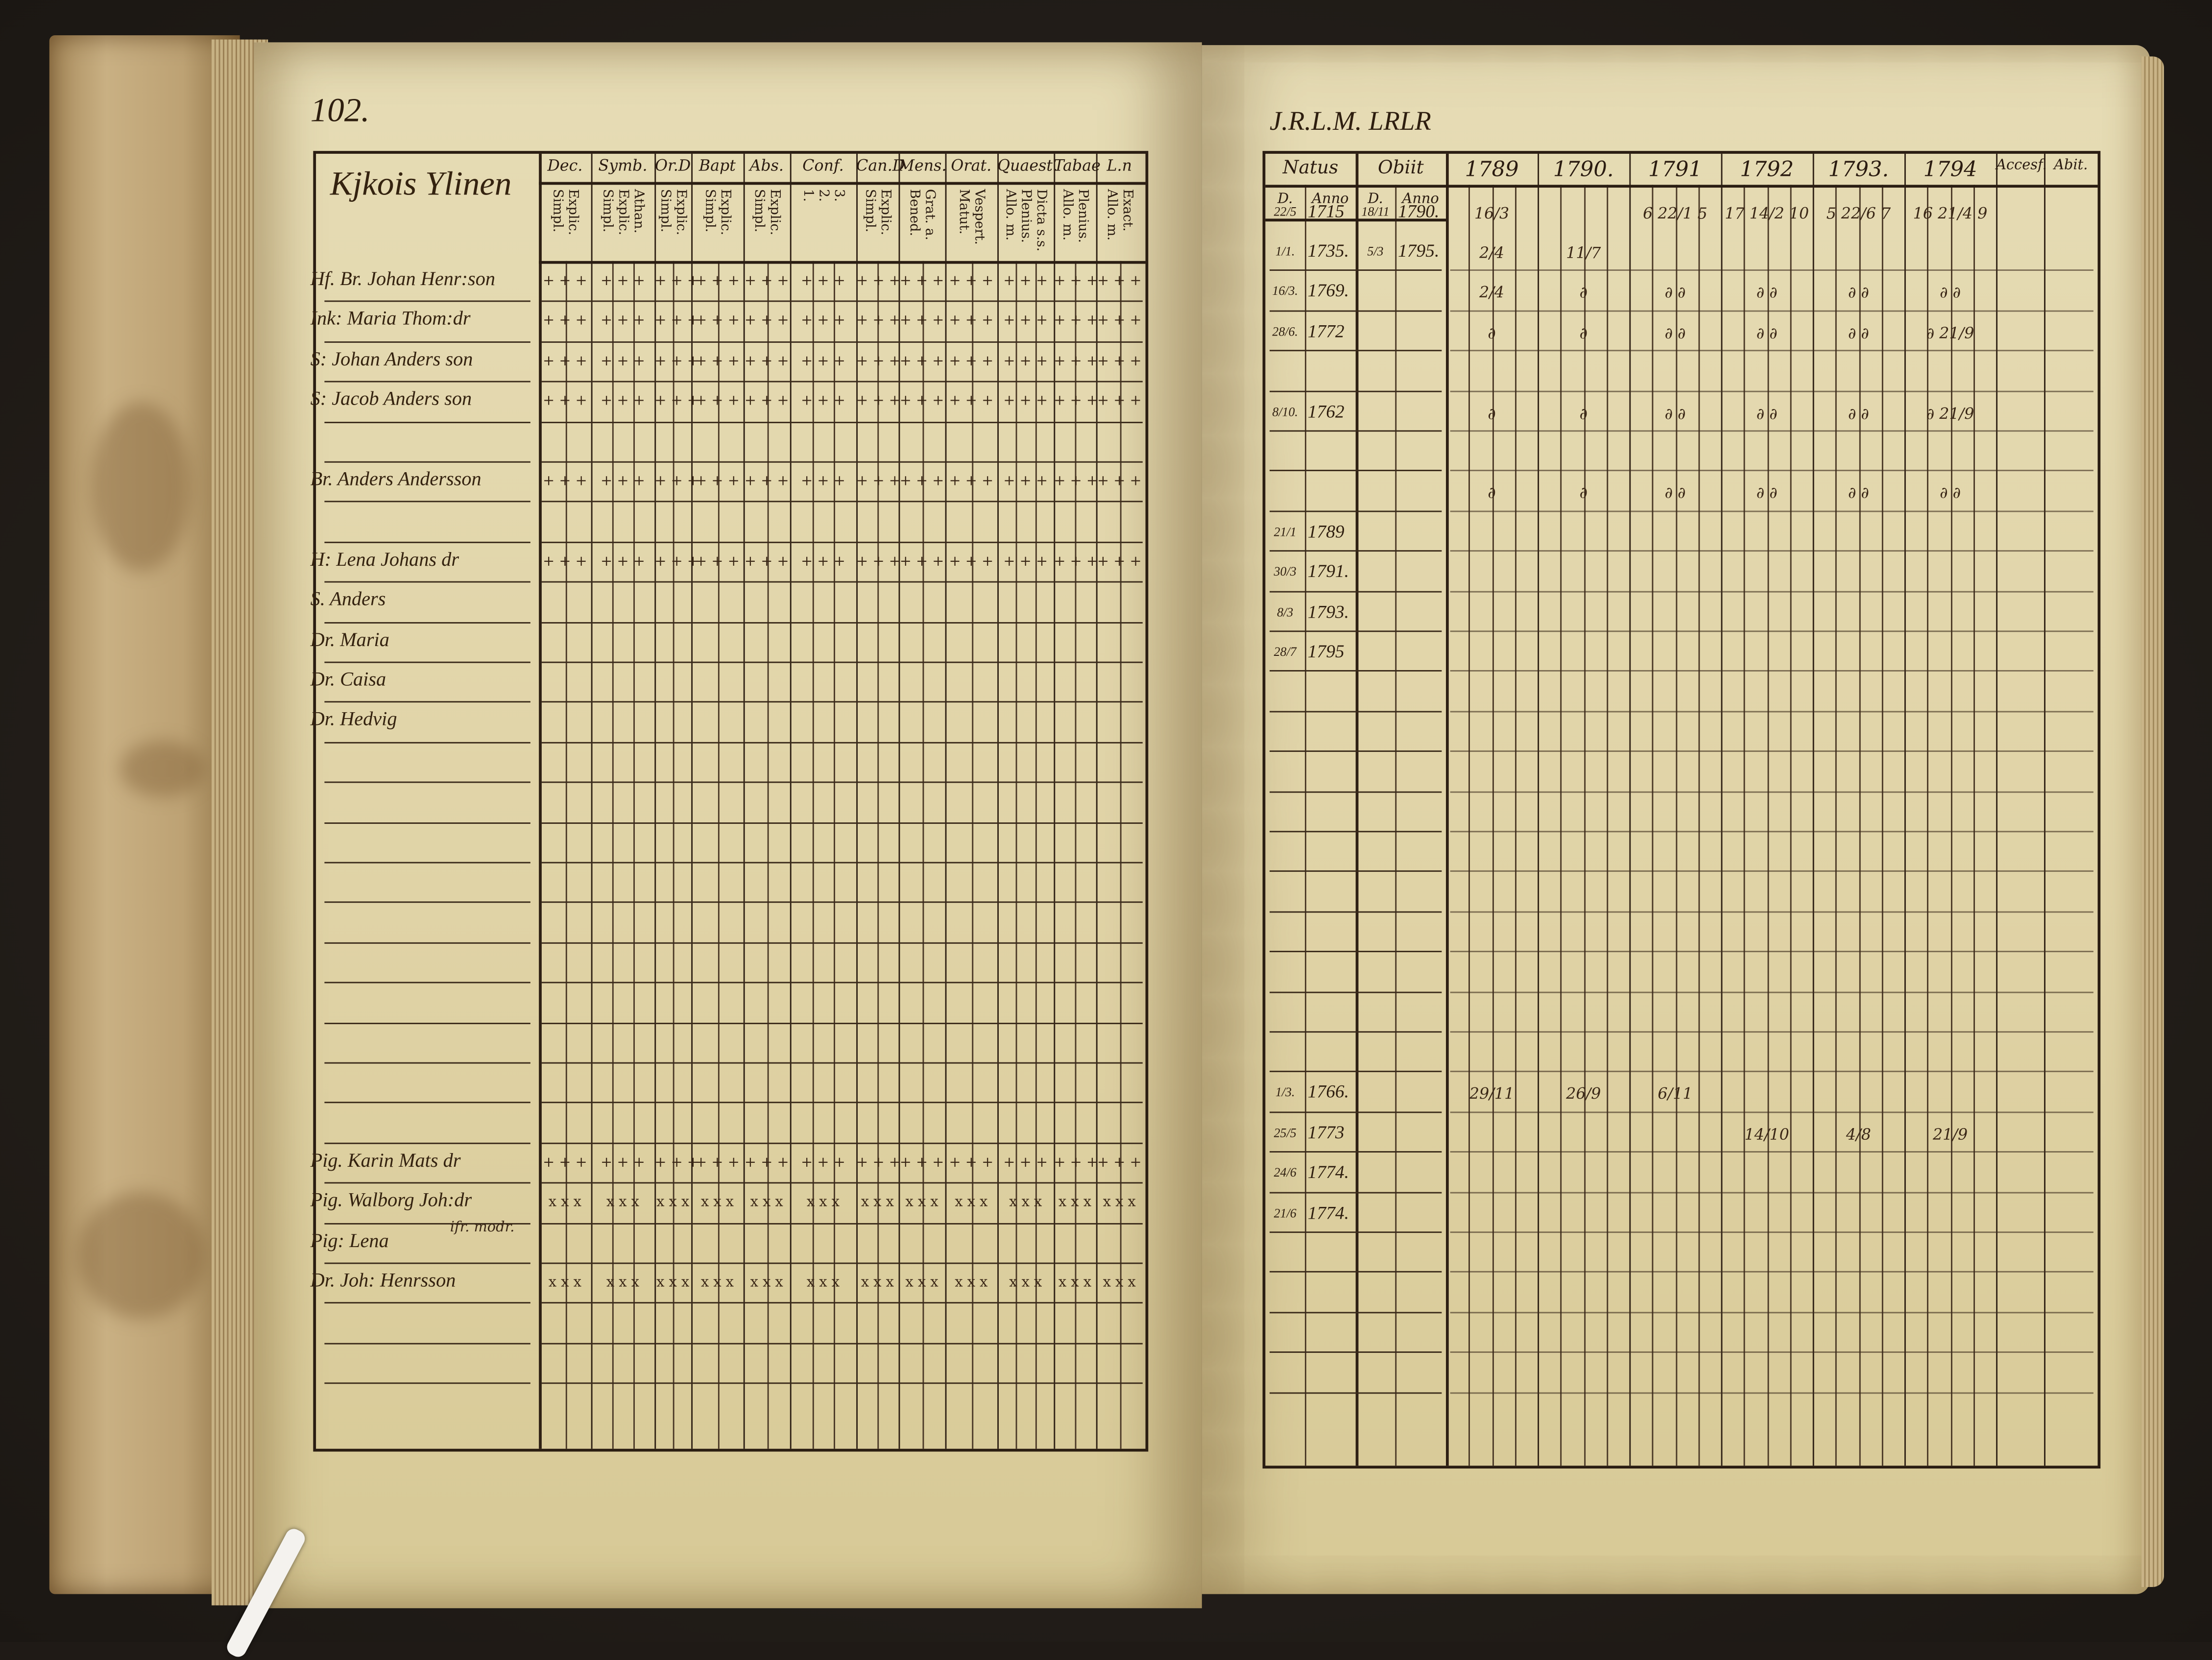 The width and height of the screenshot is (2212, 1660). I want to click on natus-year: 1715, so click(1326, 210).